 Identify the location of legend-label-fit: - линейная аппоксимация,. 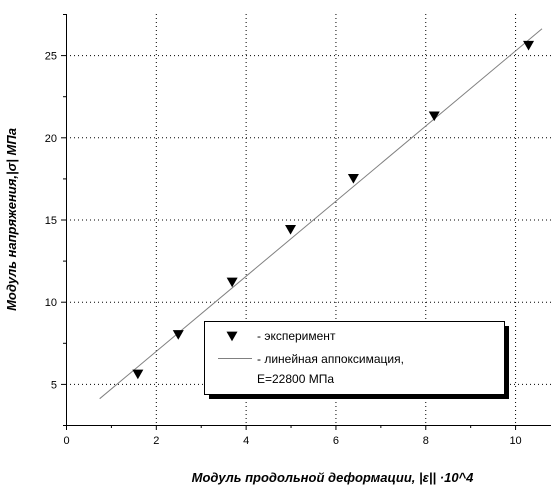
(330, 359).